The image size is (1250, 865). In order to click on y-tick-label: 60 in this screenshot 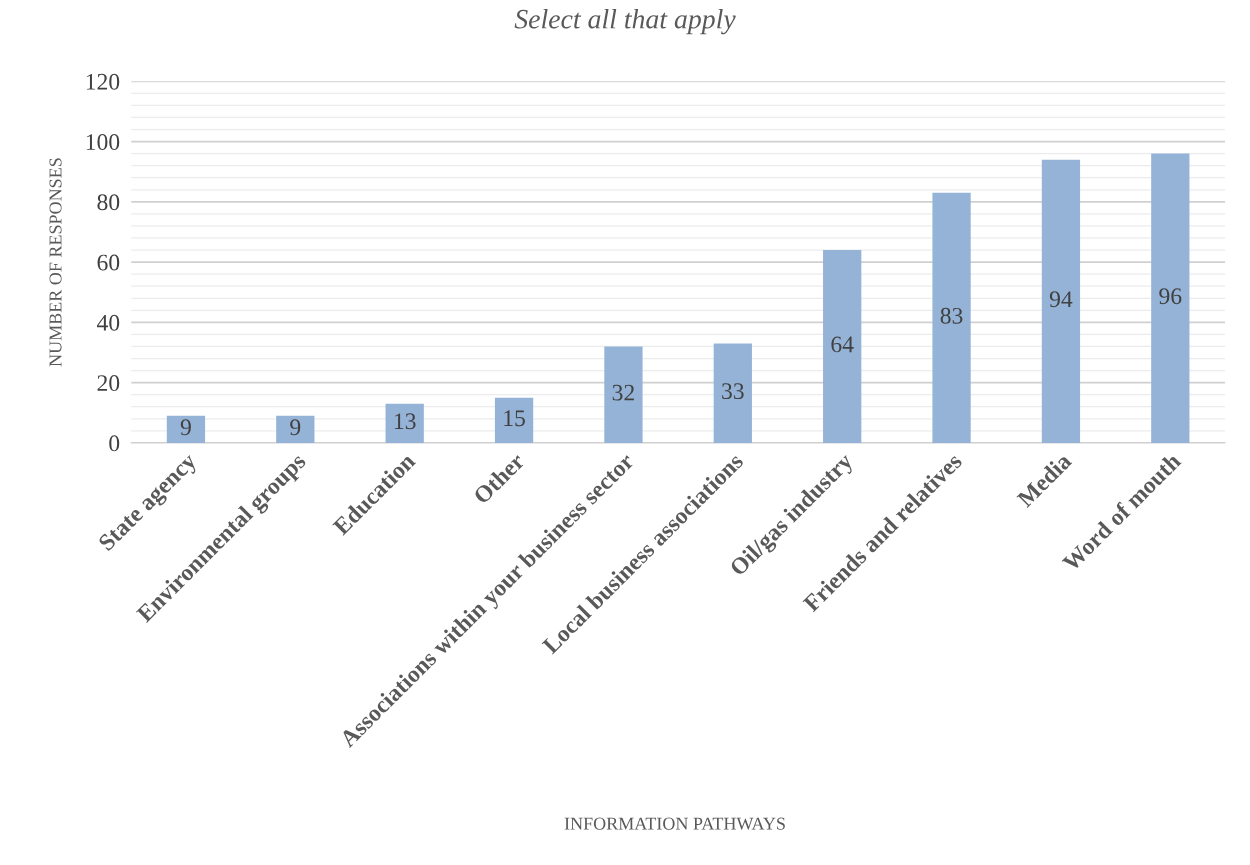, I will do `click(108, 262)`.